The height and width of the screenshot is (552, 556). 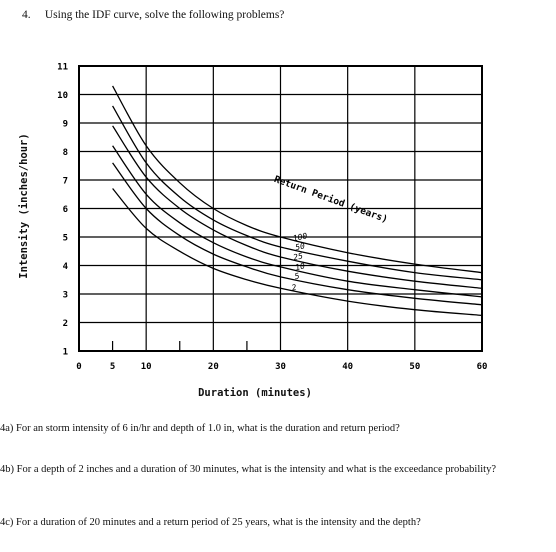 I want to click on x-tick-label: 50, so click(x=414, y=367).